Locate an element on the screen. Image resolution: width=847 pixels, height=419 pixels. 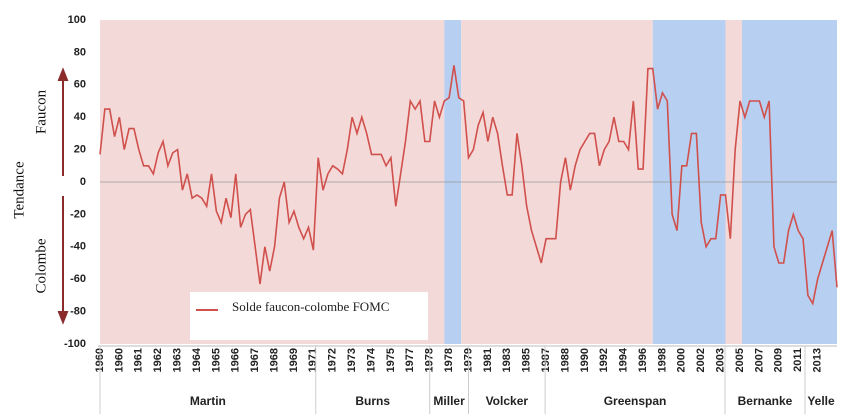
chair-name: Volcker is located at coordinates (507, 401).